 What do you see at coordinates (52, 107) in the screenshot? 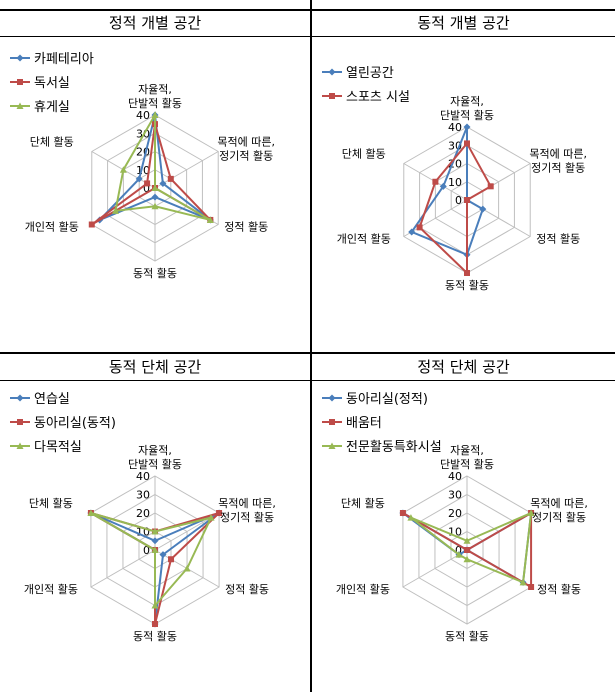
I see `legend-label: 휴게실` at bounding box center [52, 107].